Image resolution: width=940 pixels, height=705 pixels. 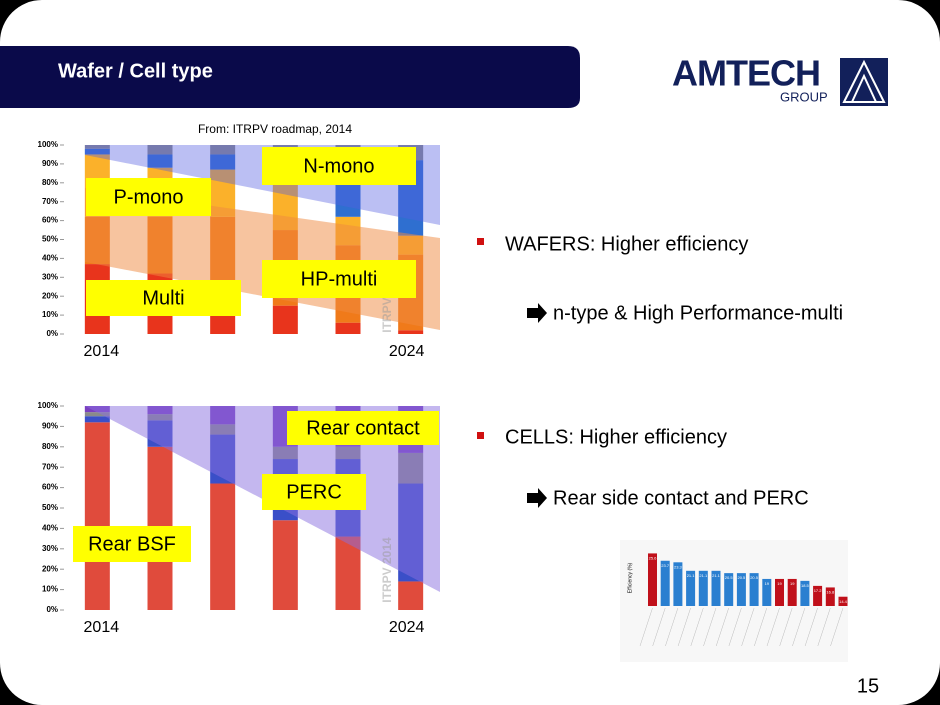 I want to click on y-tick-label: 100%, so click(x=48, y=405).